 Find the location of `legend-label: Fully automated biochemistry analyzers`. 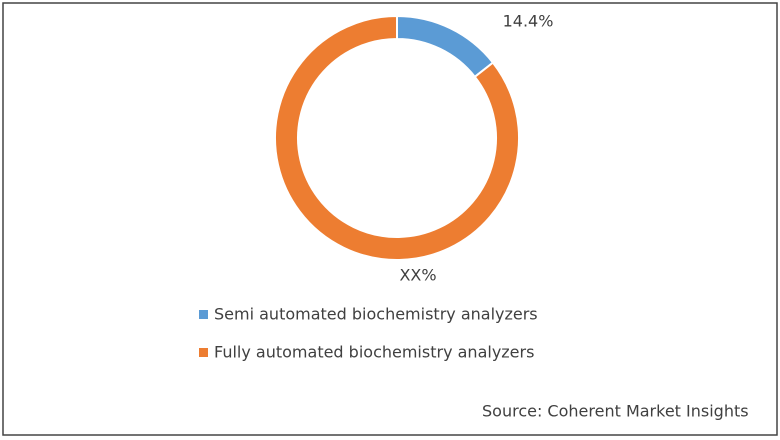

legend-label: Fully automated biochemistry analyzers is located at coordinates (374, 352).